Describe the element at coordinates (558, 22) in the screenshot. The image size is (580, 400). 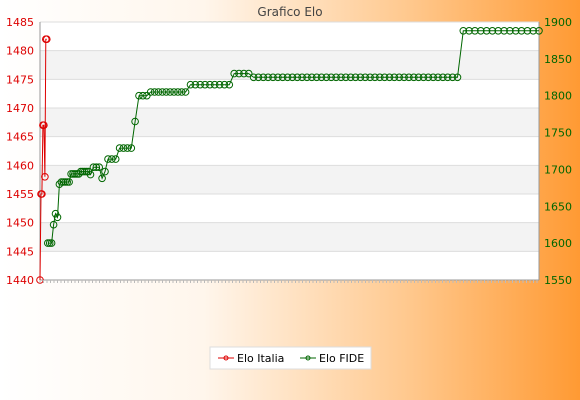
I see `right-tick-label: 1900` at that location.